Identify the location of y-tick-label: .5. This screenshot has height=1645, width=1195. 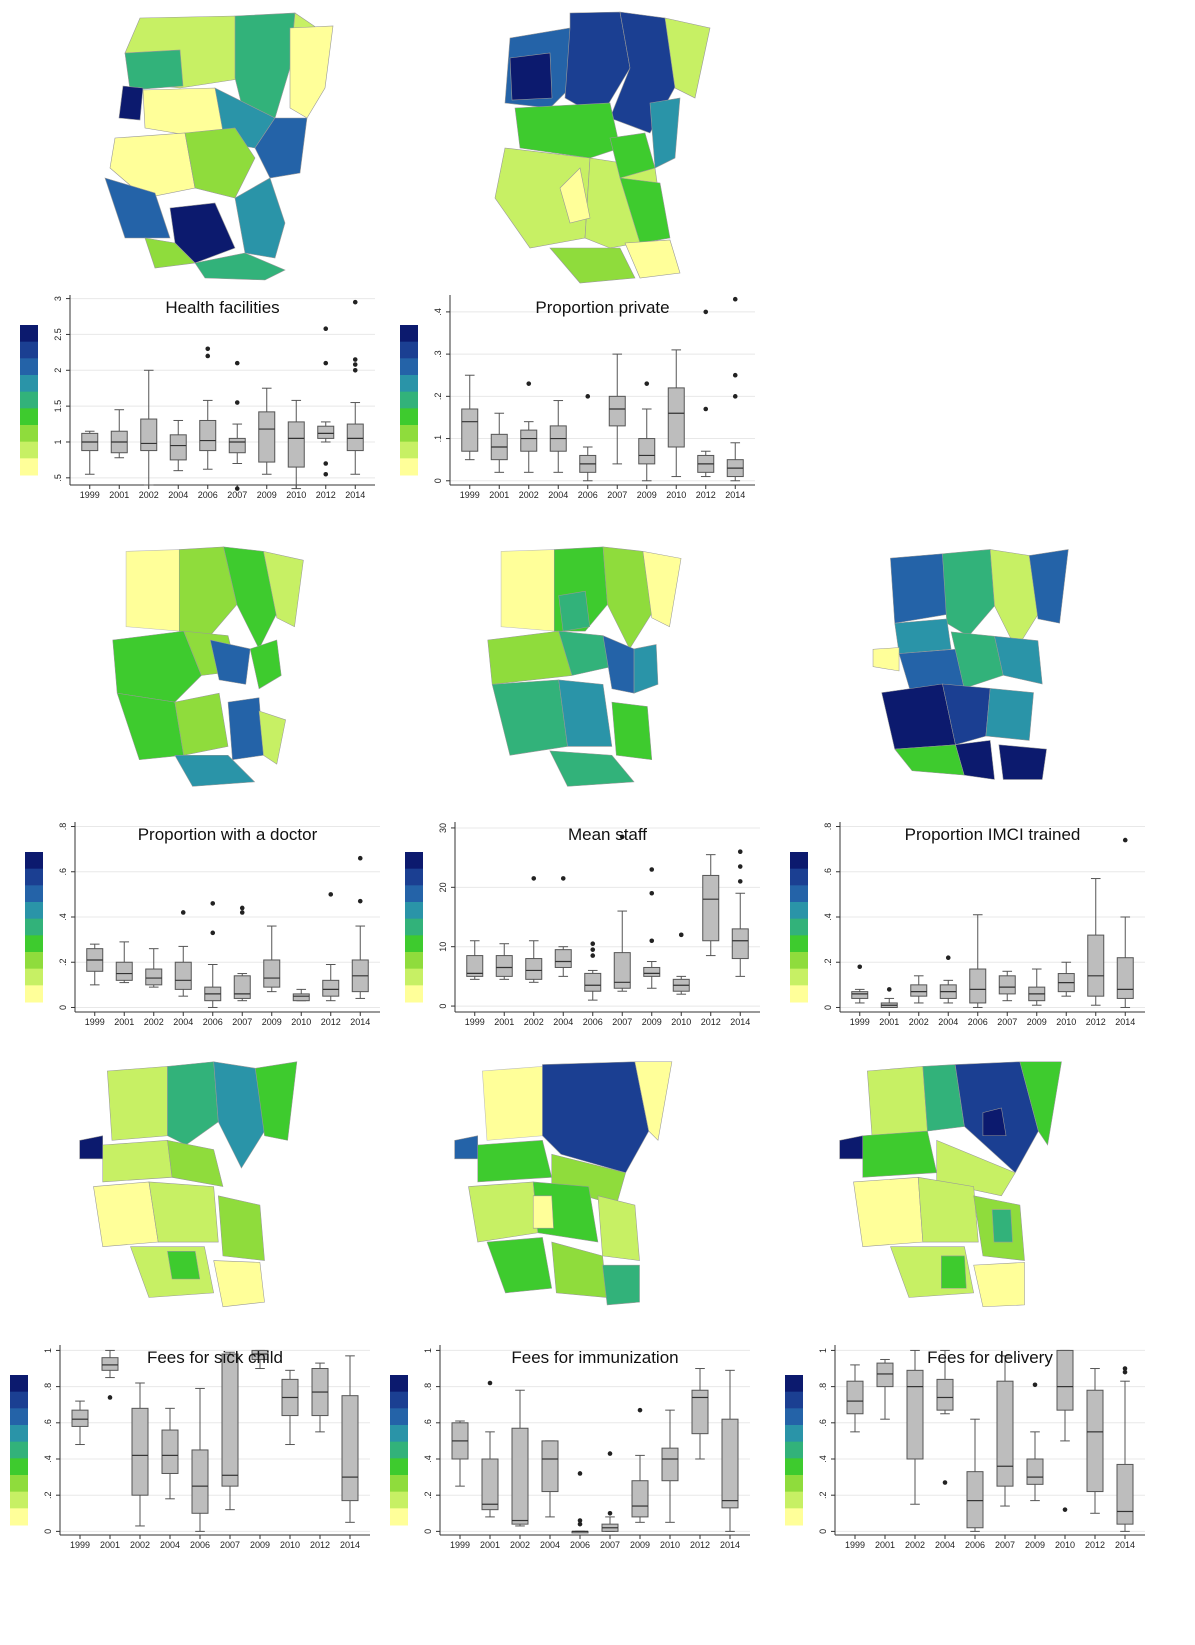
(58, 478).